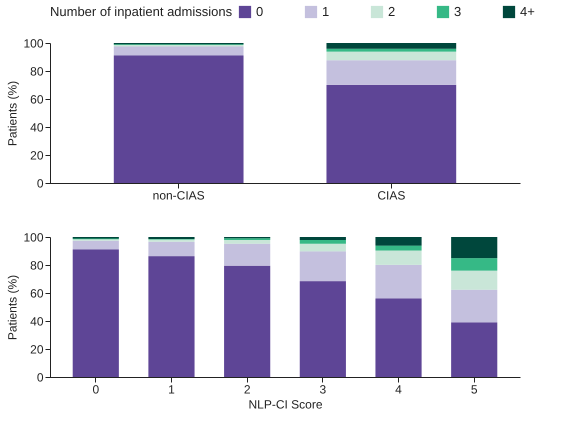  Describe the element at coordinates (474, 389) in the screenshot. I see `x-tick-label: 5` at that location.